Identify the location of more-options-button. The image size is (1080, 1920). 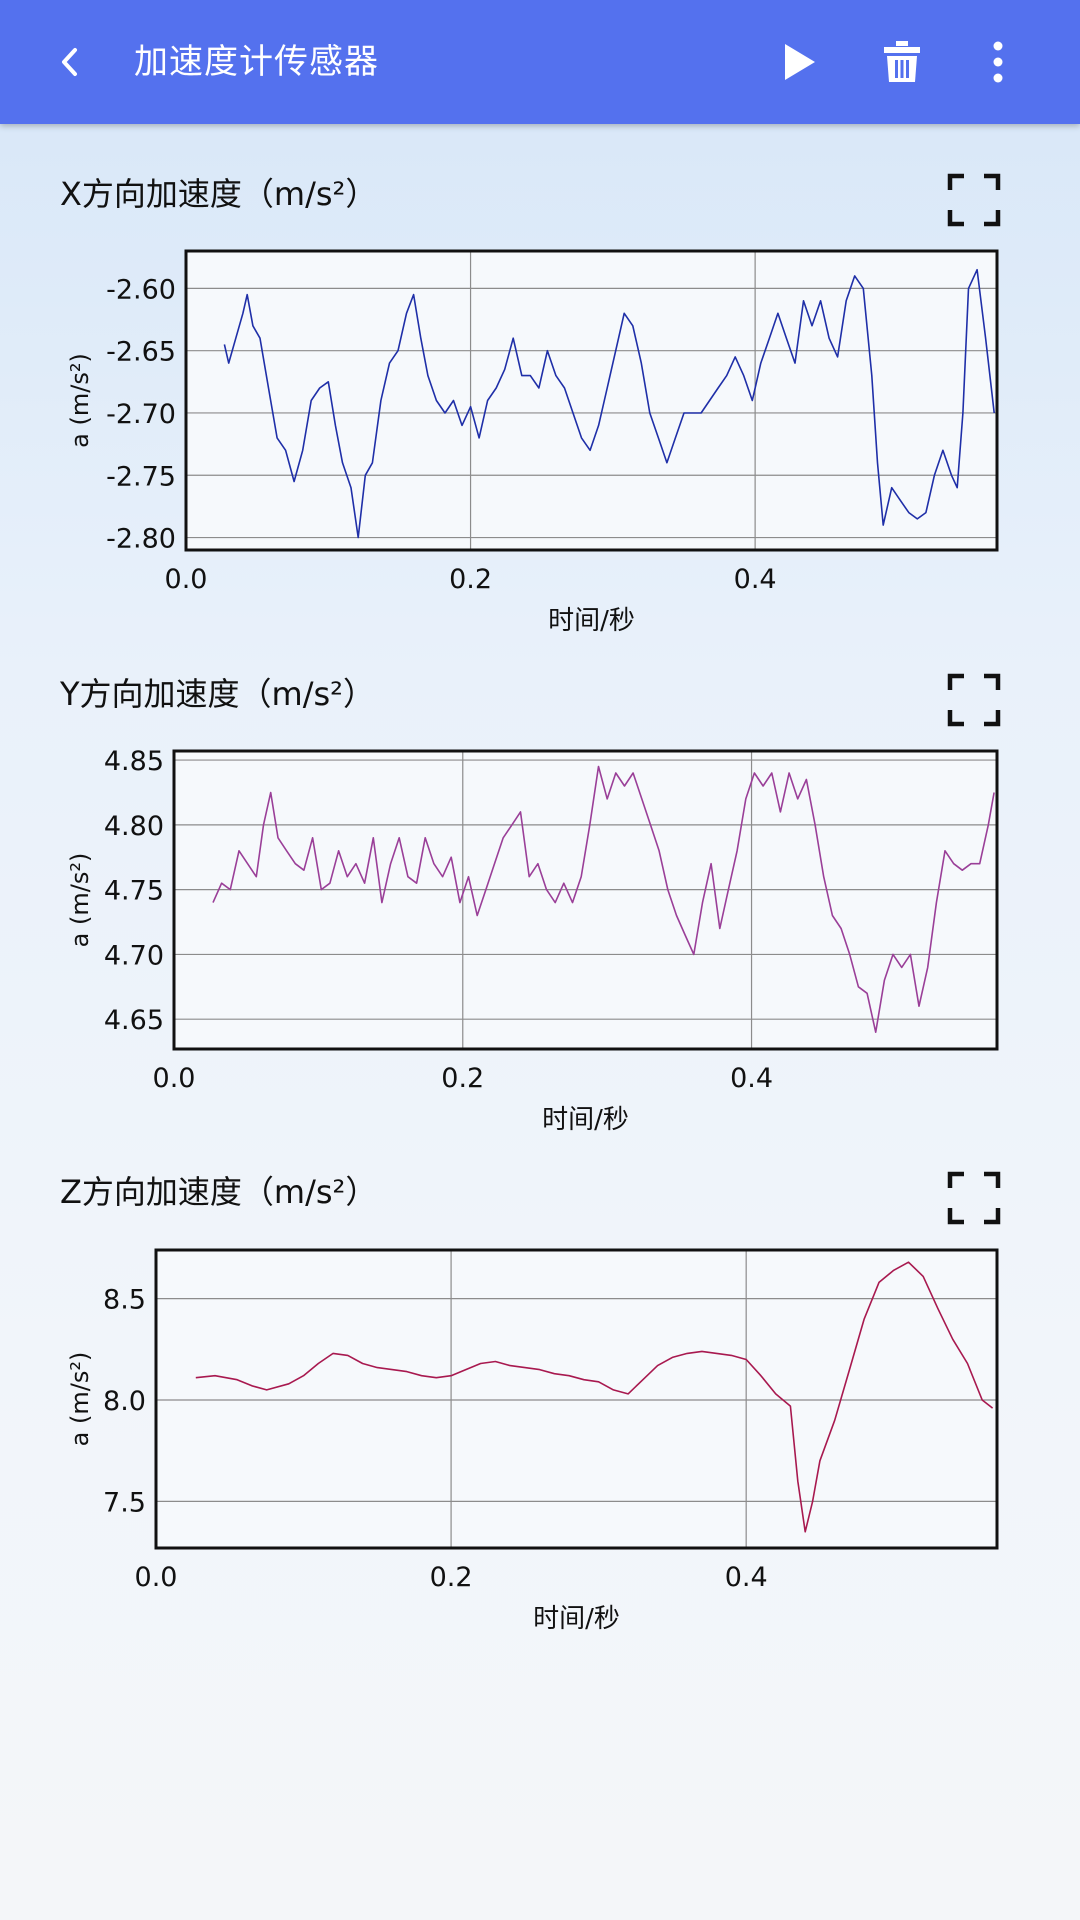
(998, 62).